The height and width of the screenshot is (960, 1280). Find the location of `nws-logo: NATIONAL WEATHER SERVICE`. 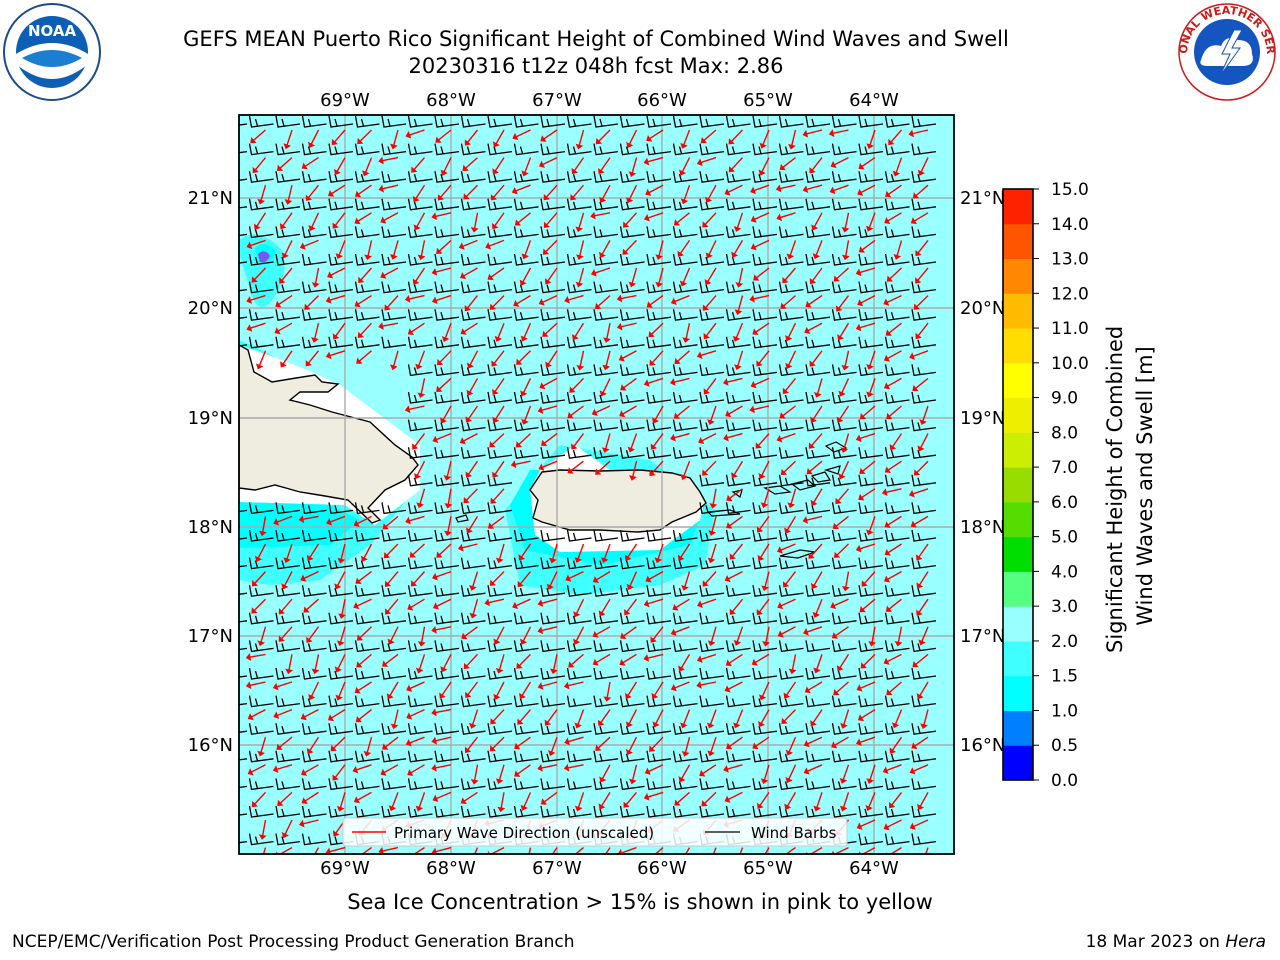

nws-logo: NATIONAL WEATHER SERVICE is located at coordinates (1226, 51).